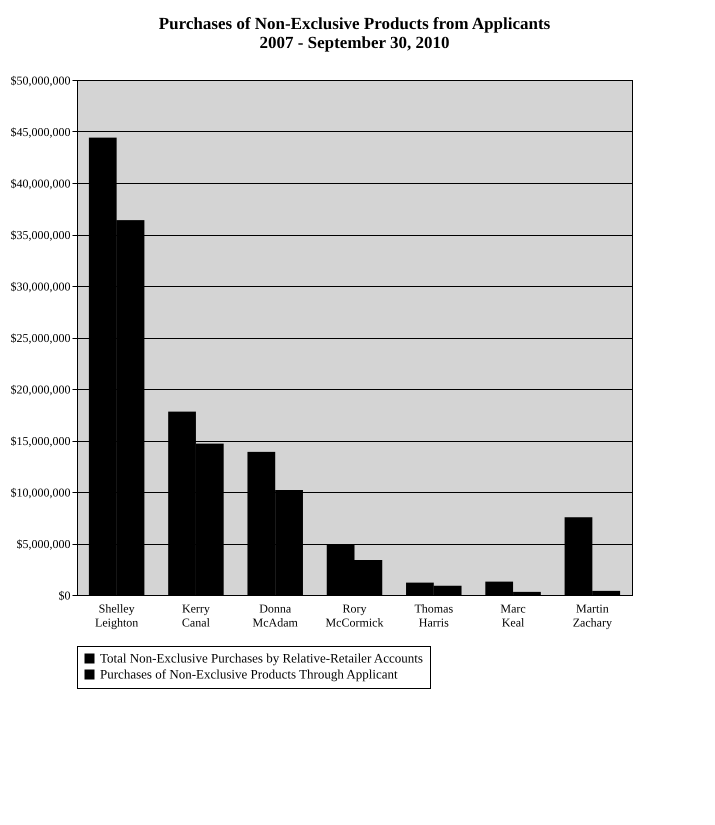 The image size is (715, 825). I want to click on legend-label: Purchases of Non-Exclusive Products Through Applicant, so click(249, 674).